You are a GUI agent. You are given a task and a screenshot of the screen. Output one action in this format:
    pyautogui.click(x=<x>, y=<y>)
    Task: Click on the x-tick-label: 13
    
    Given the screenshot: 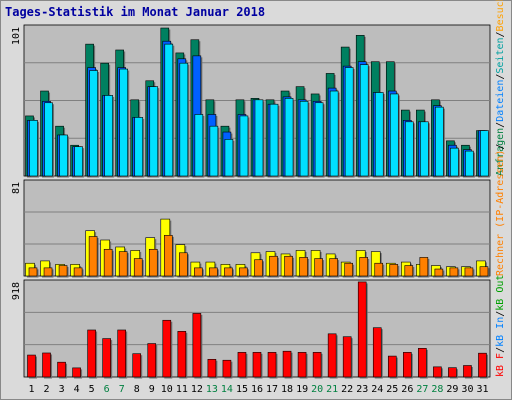 What is the action you would take?
    pyautogui.click(x=212, y=389)
    